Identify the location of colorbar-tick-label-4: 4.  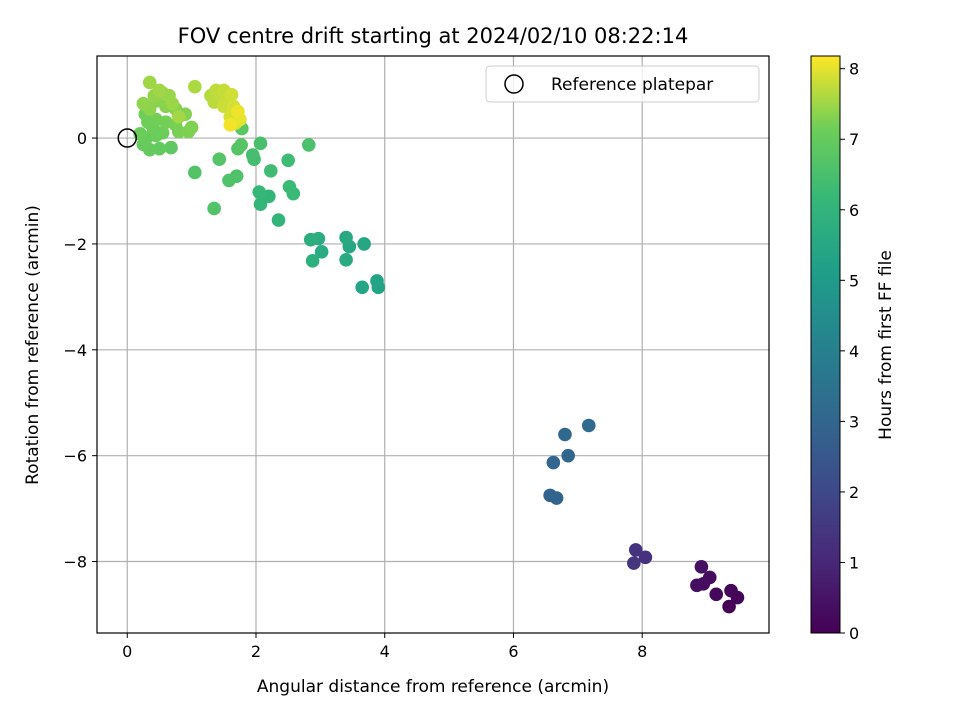
(854, 351).